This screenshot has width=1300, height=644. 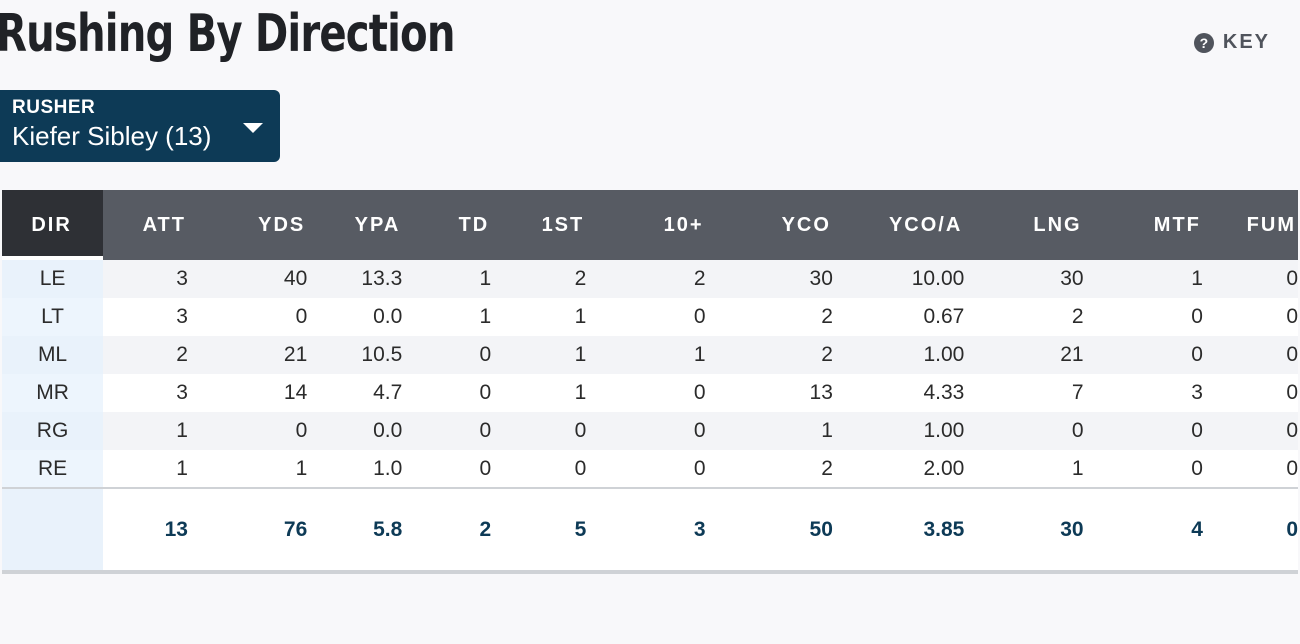 I want to click on table-cell: 0.67, so click(x=944, y=316).